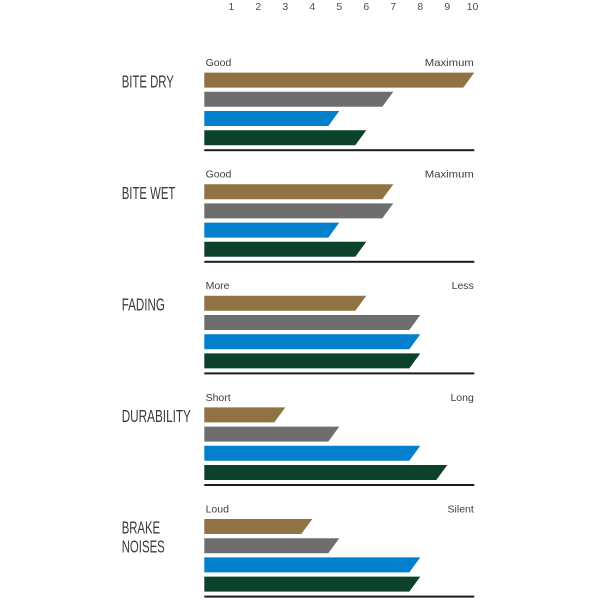  Describe the element at coordinates (461, 509) in the screenshot. I see `svg-text: Silent` at that location.